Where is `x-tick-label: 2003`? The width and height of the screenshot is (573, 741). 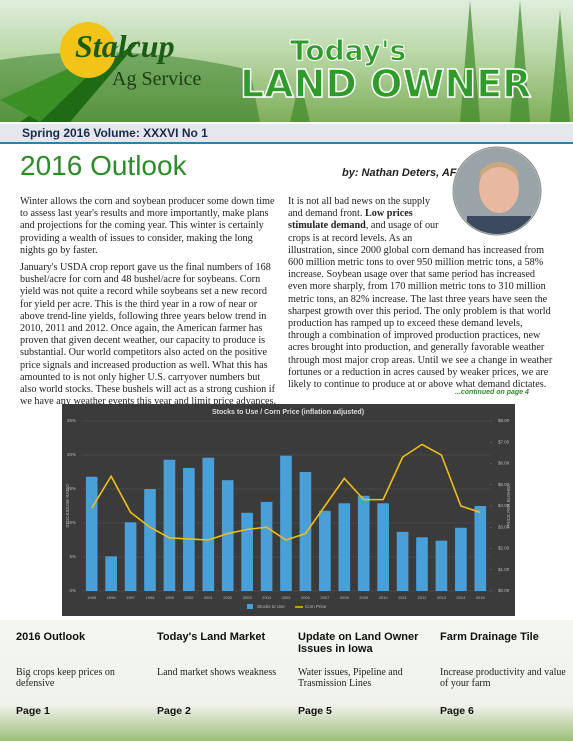
x-tick-label: 2003 is located at coordinates (248, 597).